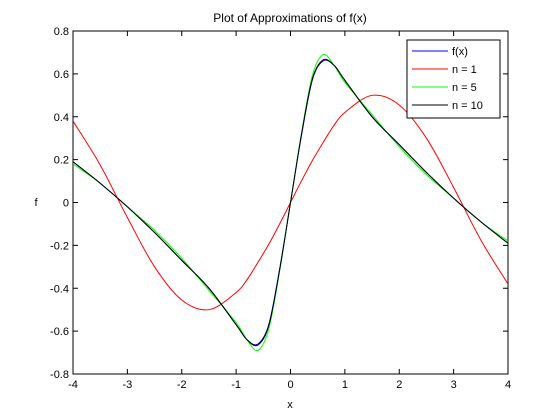 The width and height of the screenshot is (560, 420). I want to click on x-tick-label: 2, so click(399, 385).